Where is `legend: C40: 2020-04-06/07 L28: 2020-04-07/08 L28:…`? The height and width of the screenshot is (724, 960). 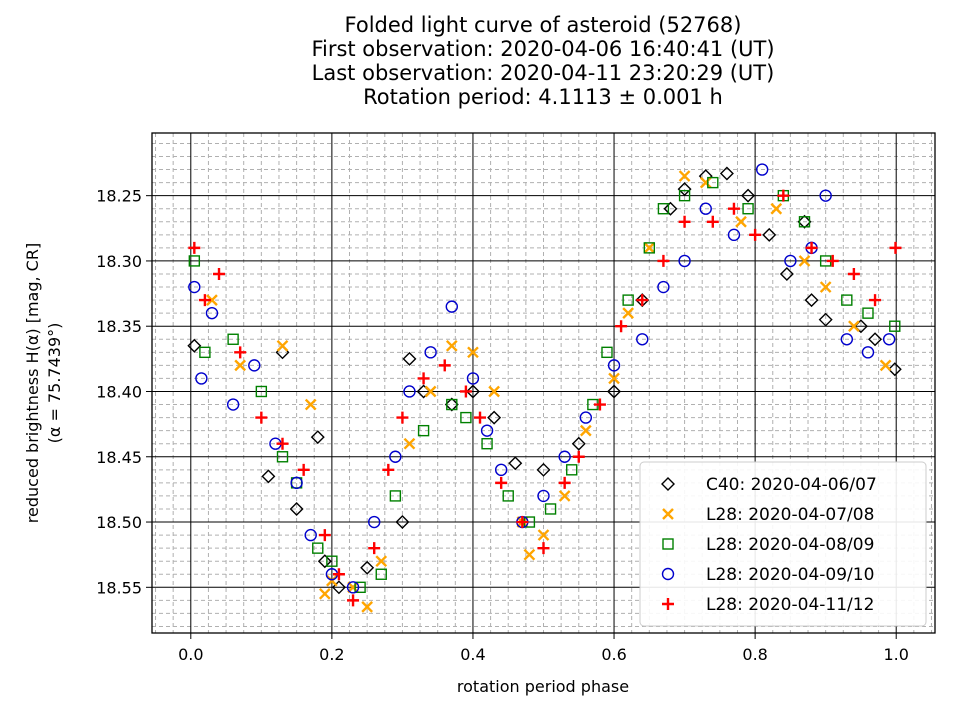 legend: C40: 2020-04-06/07 L28: 2020-04-07/08 L28:… is located at coordinates (783, 544).